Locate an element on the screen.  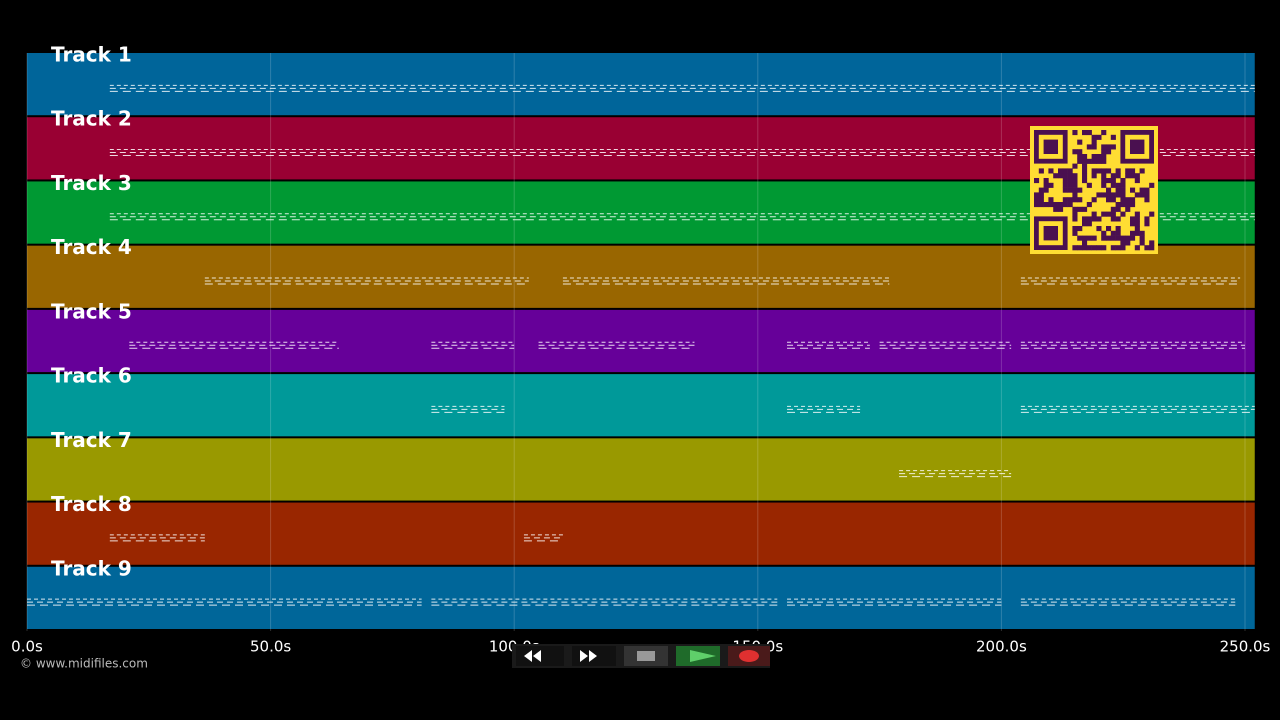
qr-finder is located at coordinates (1050, 146).